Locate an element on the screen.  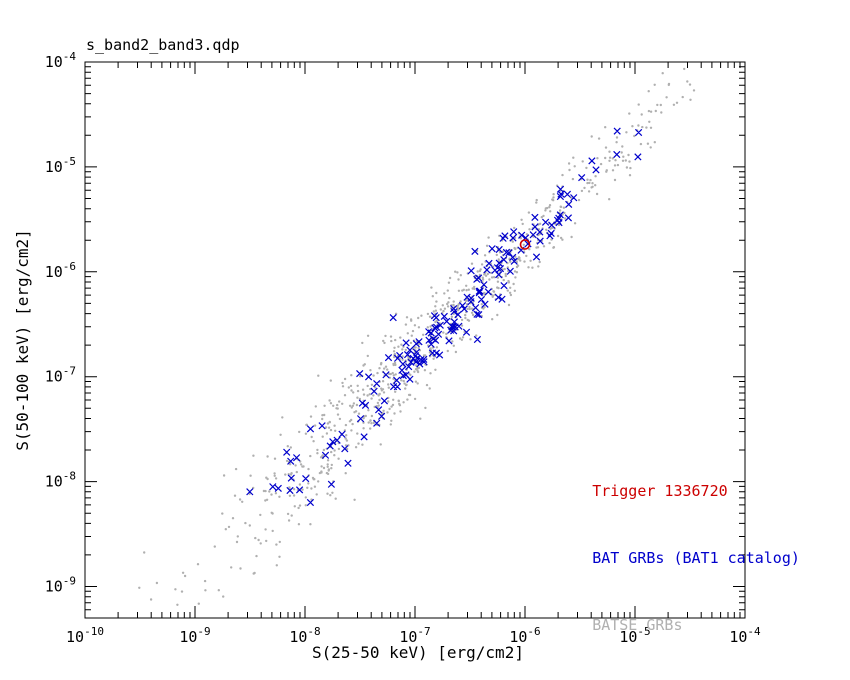
legend-item-trigger: Trigger 1336720 is located at coordinates (669, 491).